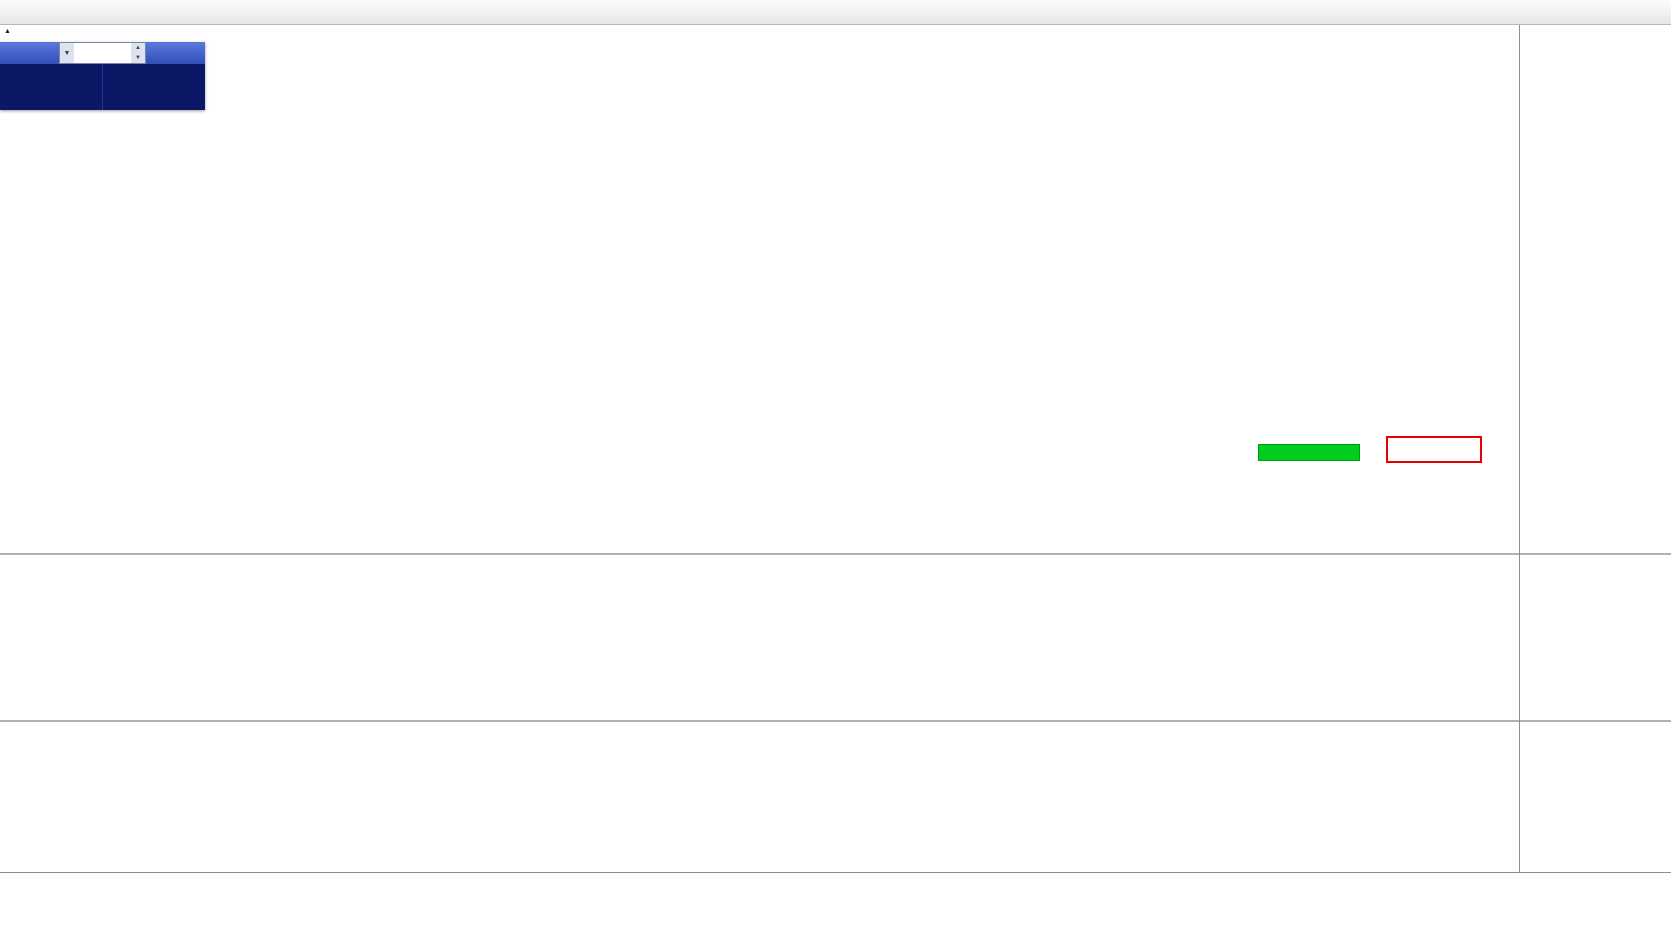  I want to click on volume-control: ▼ ▲ ▼, so click(102, 53).